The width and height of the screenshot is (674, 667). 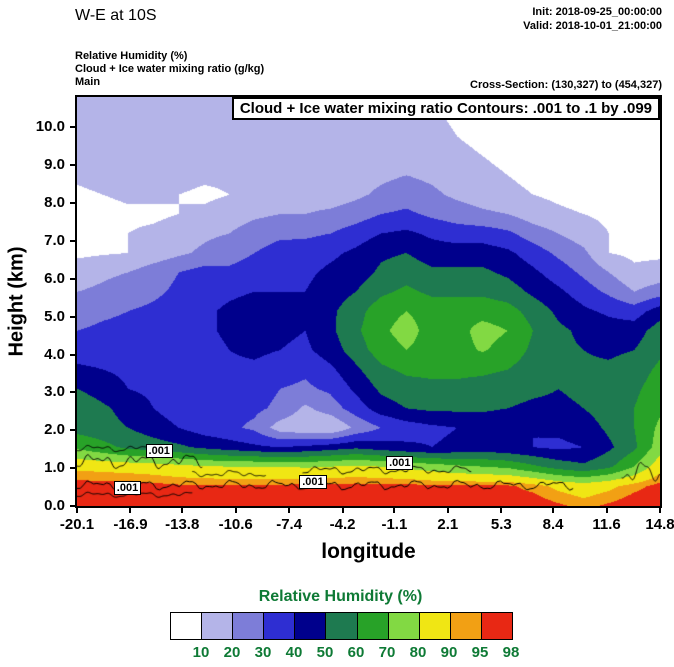 What do you see at coordinates (368, 551) in the screenshot?
I see `x-axis-title: longitude` at bounding box center [368, 551].